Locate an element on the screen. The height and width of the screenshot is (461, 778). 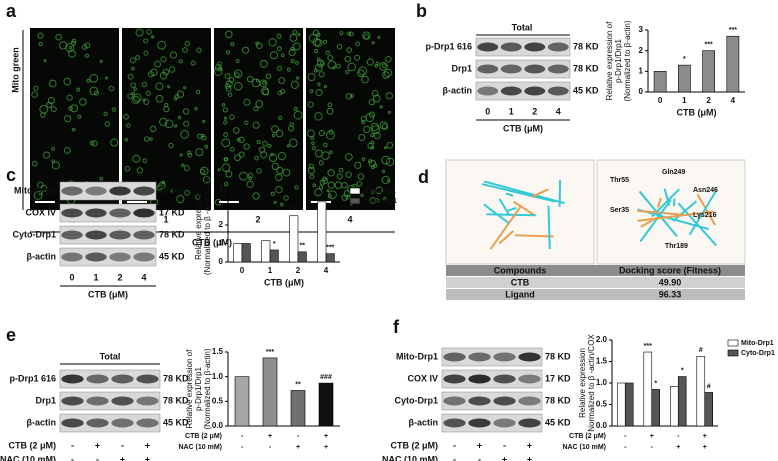
x-label: CTB (μM) is located at coordinates (523, 128).